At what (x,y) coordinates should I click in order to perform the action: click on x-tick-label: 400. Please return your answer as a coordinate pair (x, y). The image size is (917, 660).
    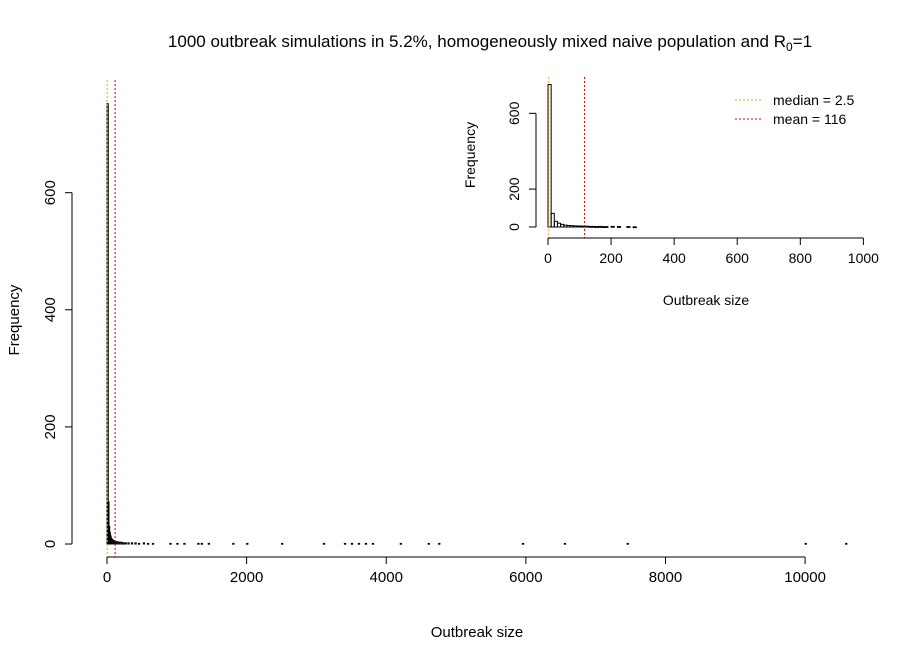
    Looking at the image, I should click on (674, 258).